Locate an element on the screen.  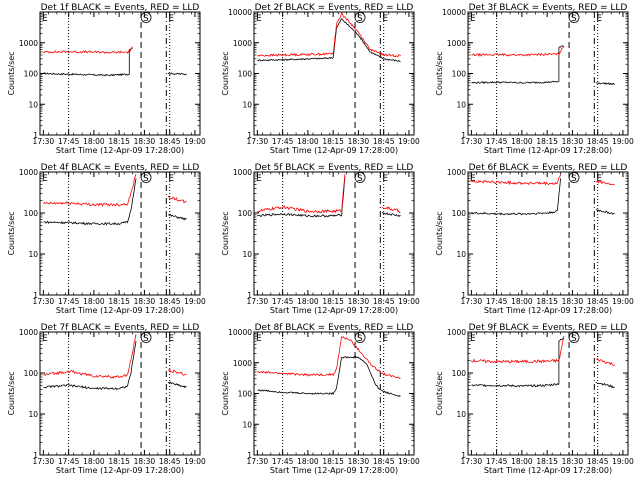
panel-title: Det 7f BLACK = Events, RED = LLD is located at coordinates (120, 328).